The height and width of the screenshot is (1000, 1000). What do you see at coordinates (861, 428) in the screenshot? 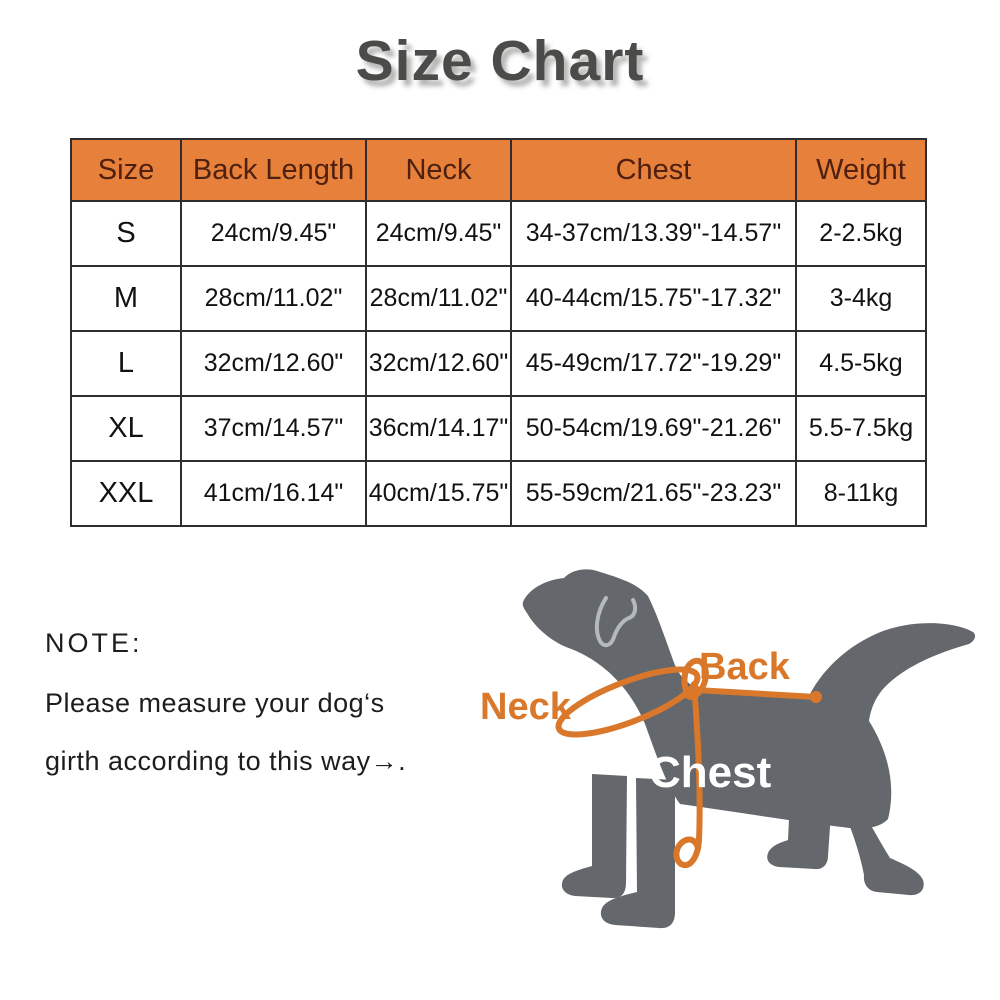
I see `cell-weight: 5.5-7.5kg` at bounding box center [861, 428].